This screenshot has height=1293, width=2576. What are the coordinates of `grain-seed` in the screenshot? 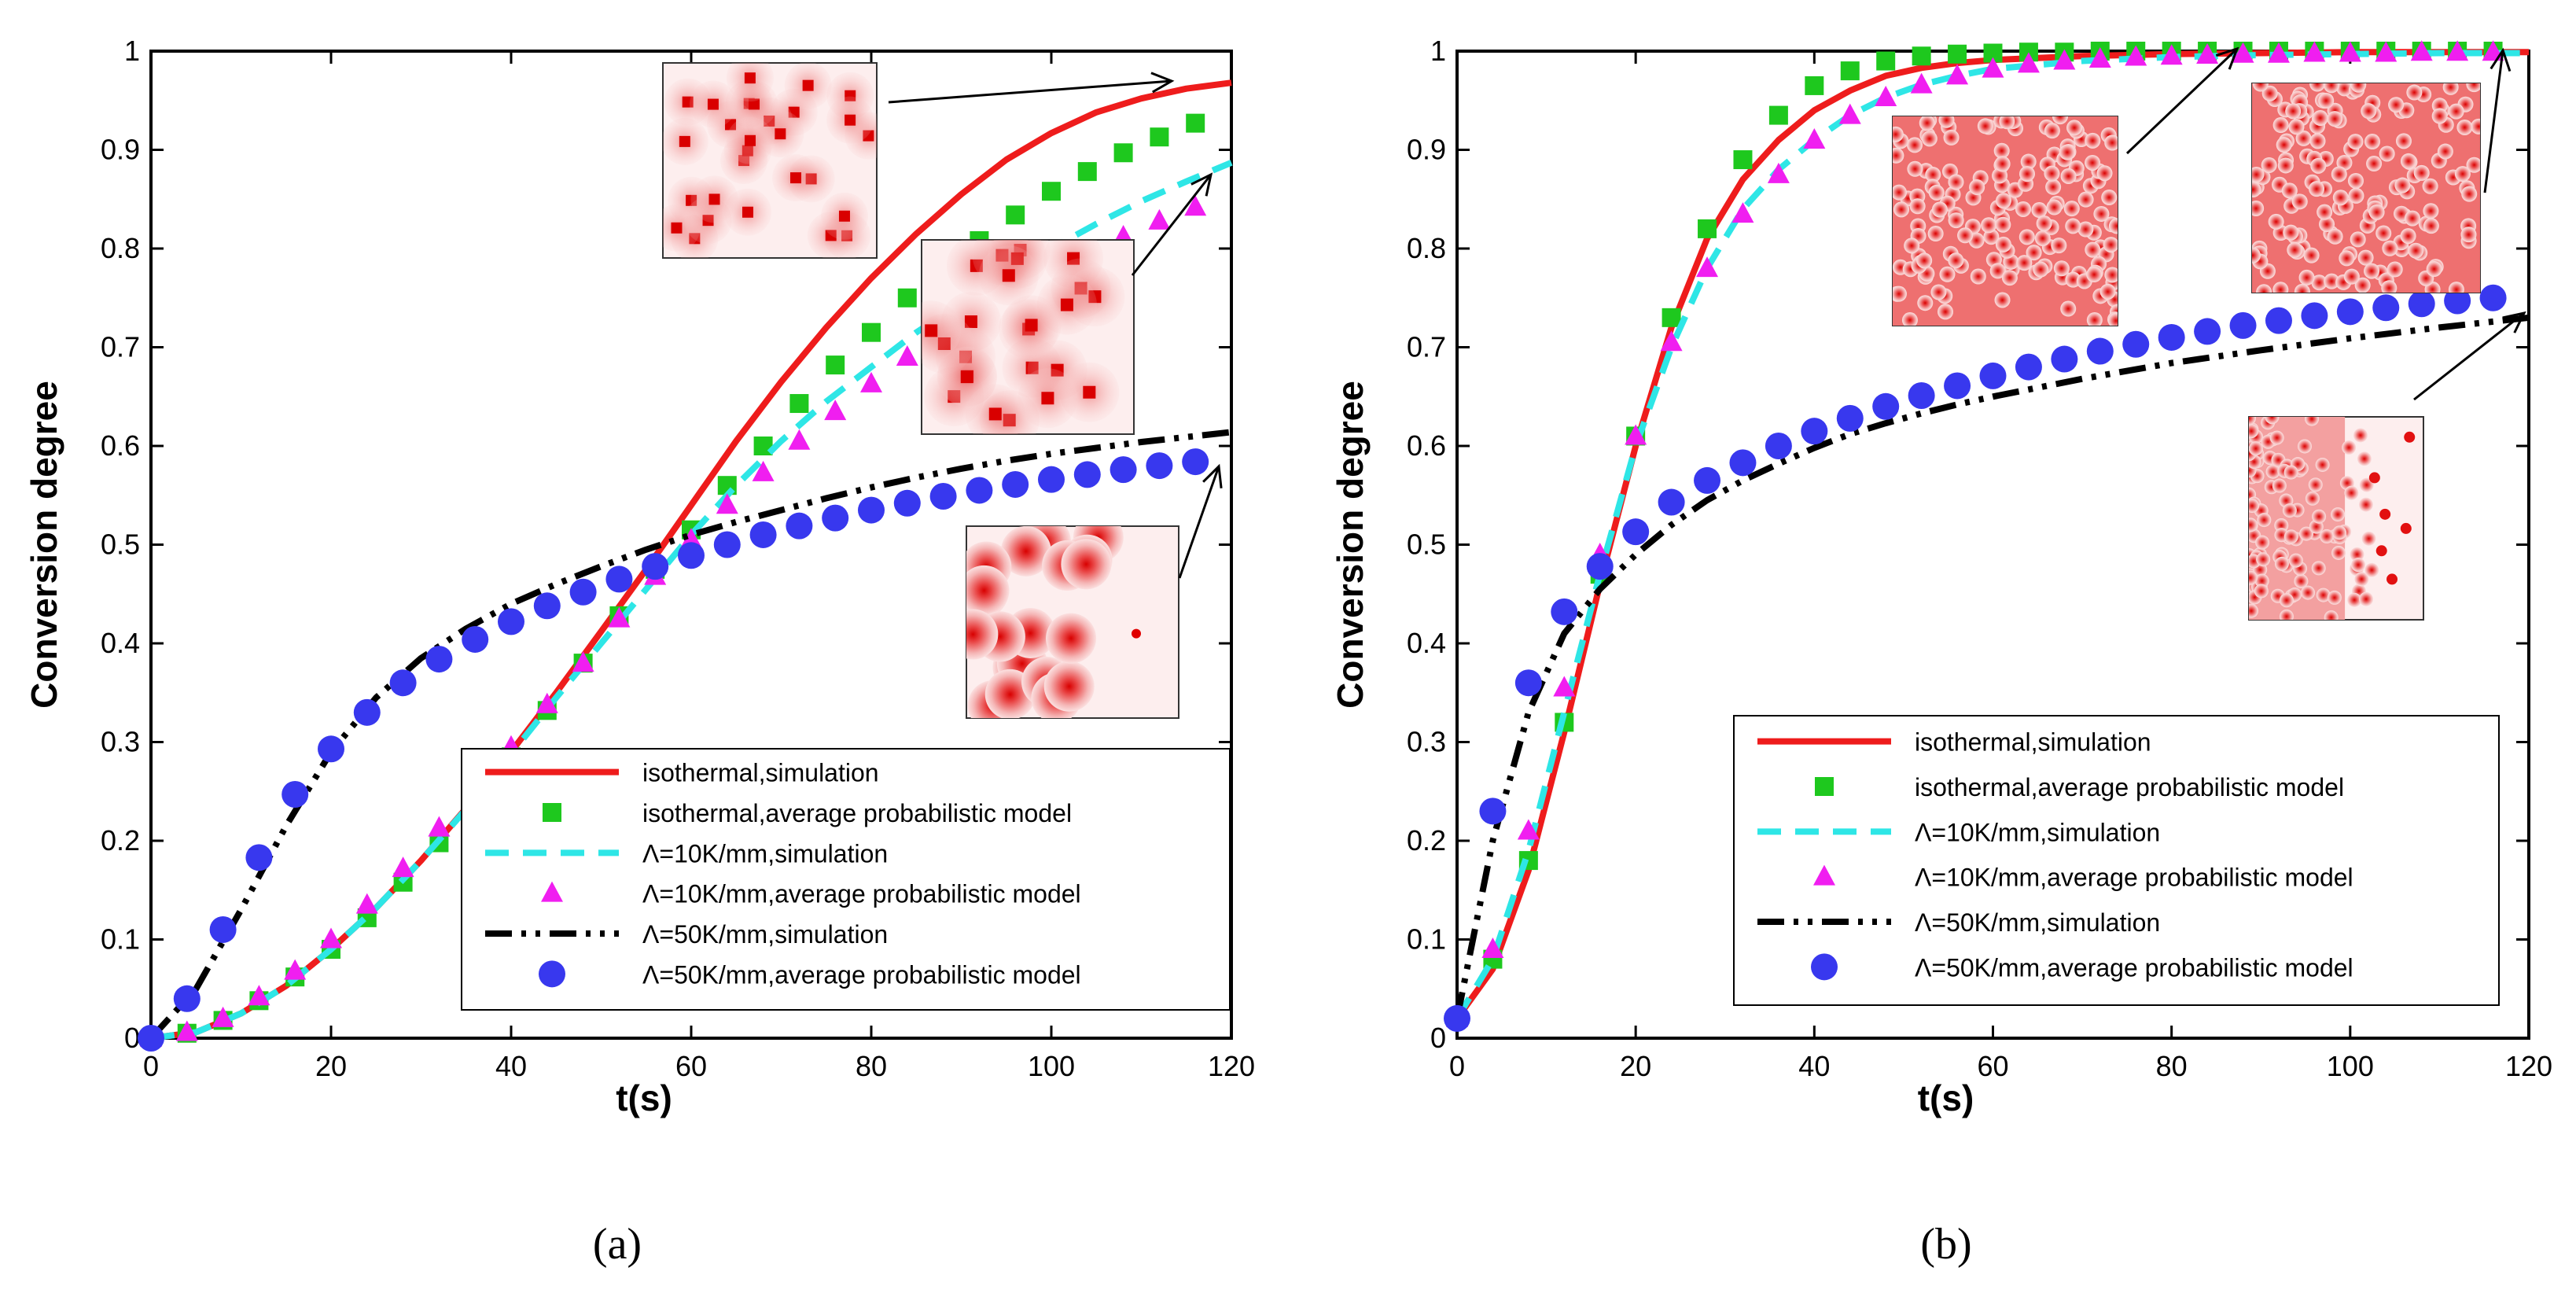 It's located at (2381, 551).